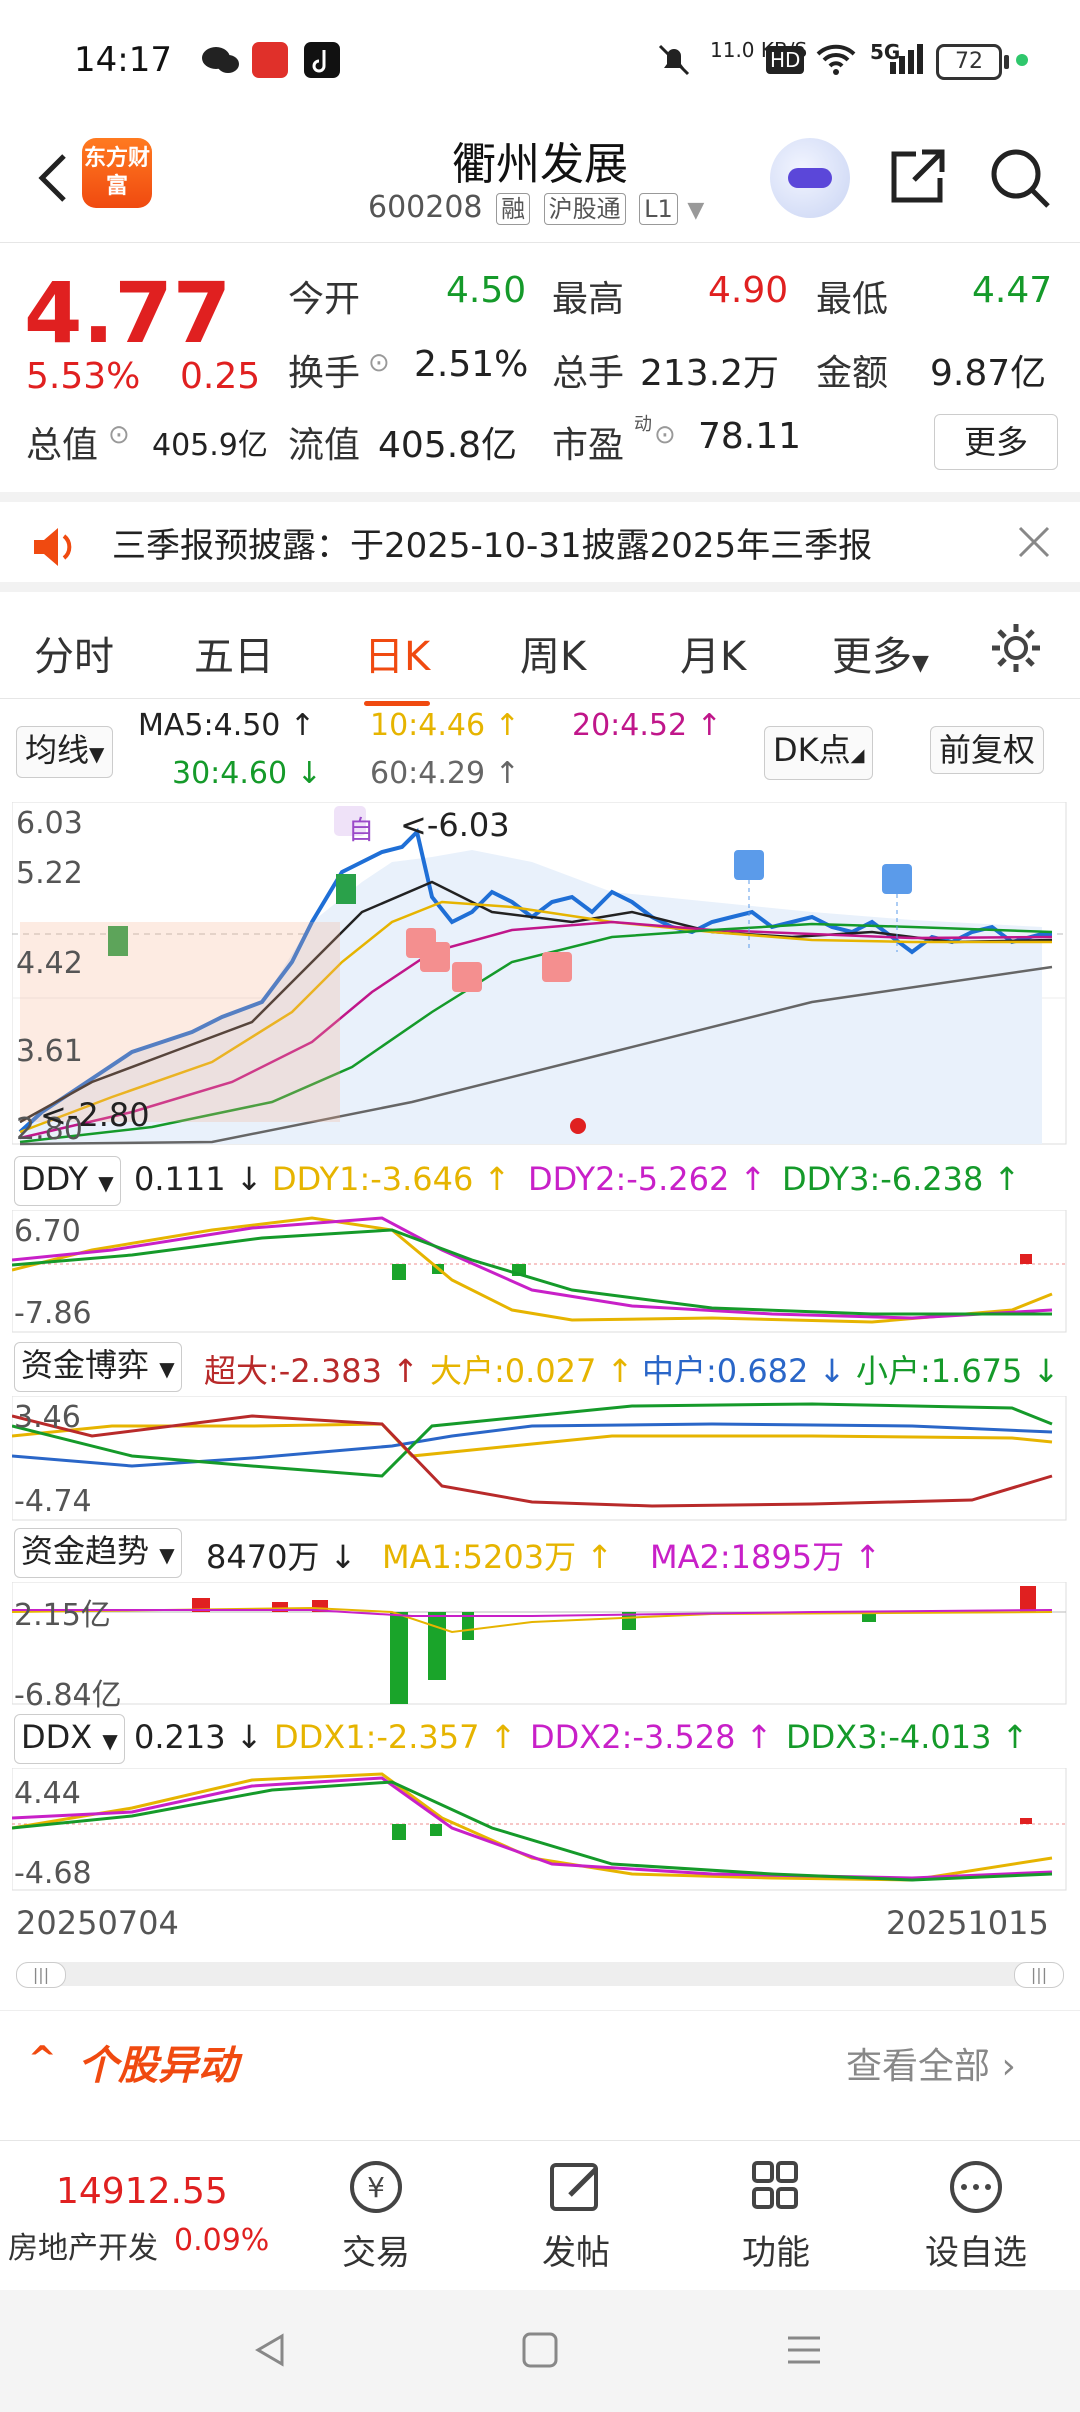 Image resolution: width=1080 pixels, height=2412 pixels. I want to click on status-bar: 14:17 11.0 KB/S HD 5G 72, so click(540, 60).